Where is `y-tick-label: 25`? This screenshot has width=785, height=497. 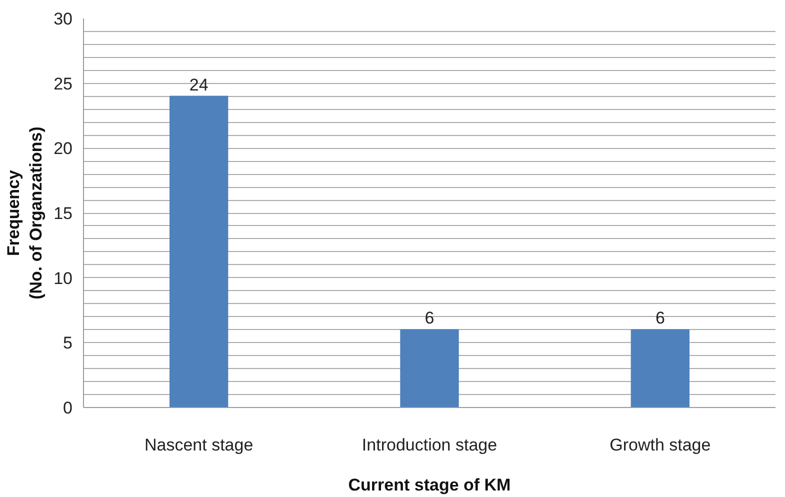
y-tick-label: 25 is located at coordinates (63, 84).